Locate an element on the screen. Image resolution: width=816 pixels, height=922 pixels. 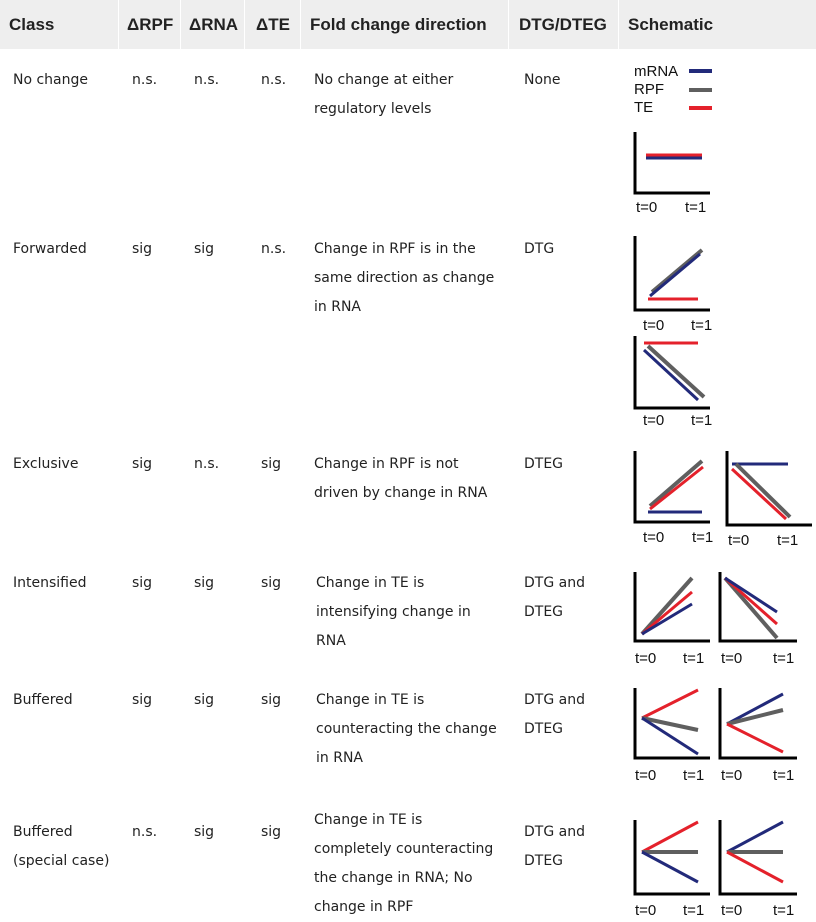
legend-mrna-label: mRNA is located at coordinates (656, 71).